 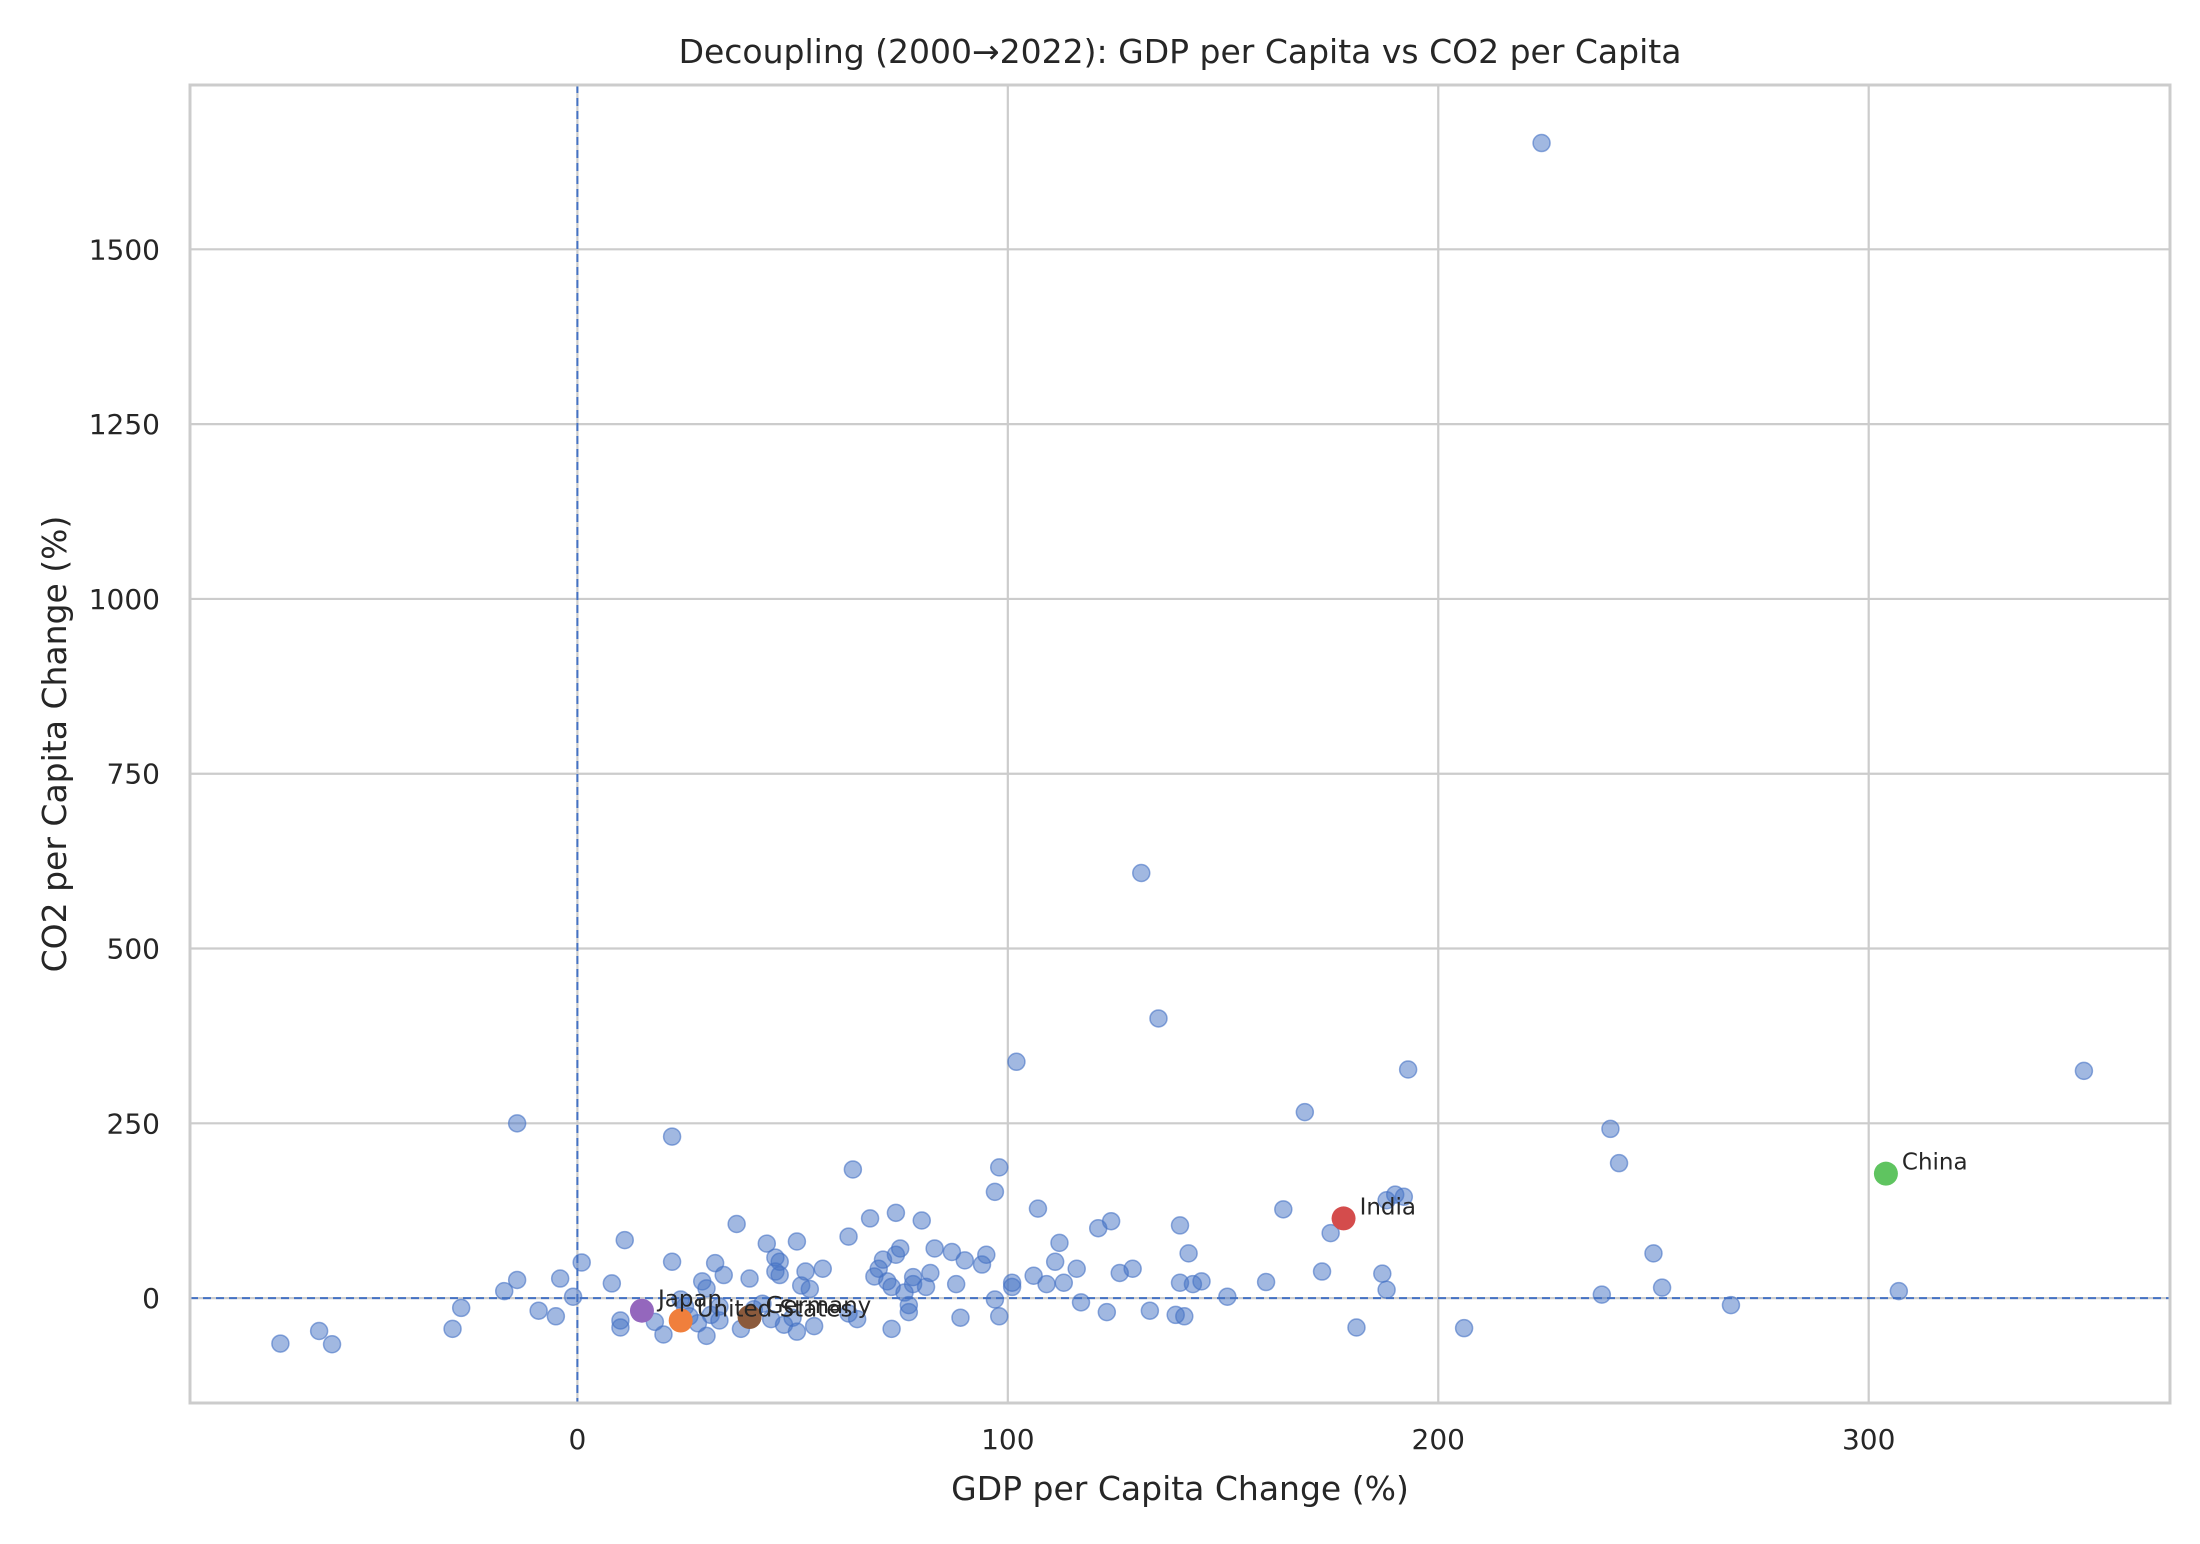 I want to click on highlight-label-china: China, so click(x=1935, y=1163).